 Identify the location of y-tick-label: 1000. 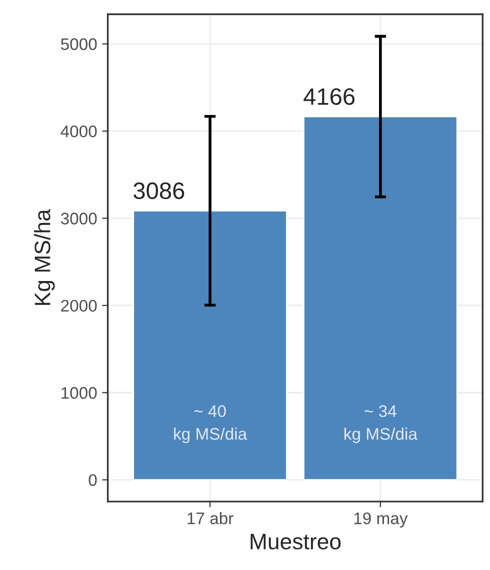
(79, 393).